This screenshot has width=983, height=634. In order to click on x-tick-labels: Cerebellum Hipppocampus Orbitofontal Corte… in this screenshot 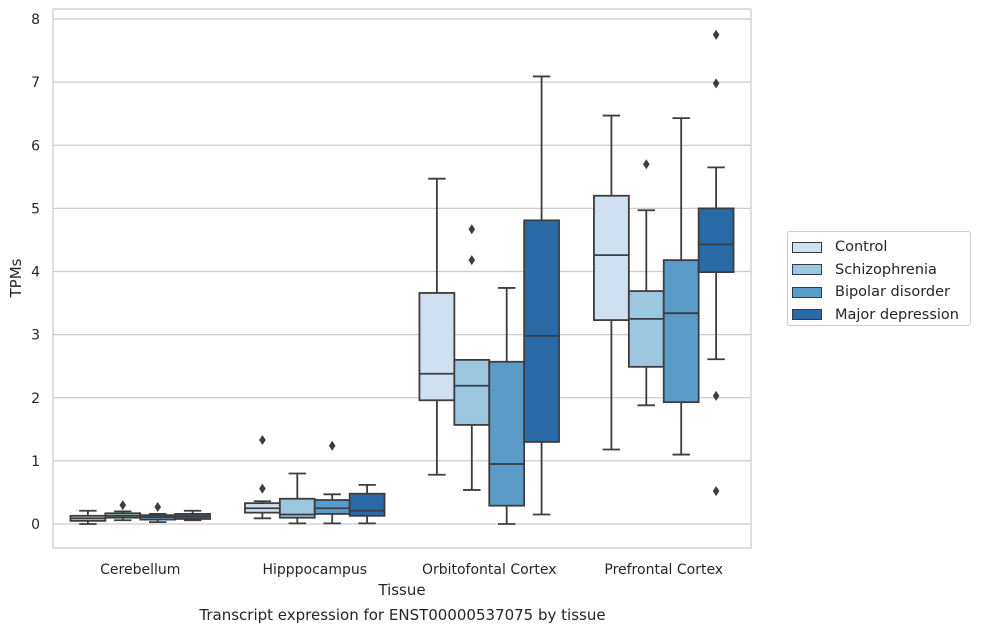, I will do `click(411, 570)`.